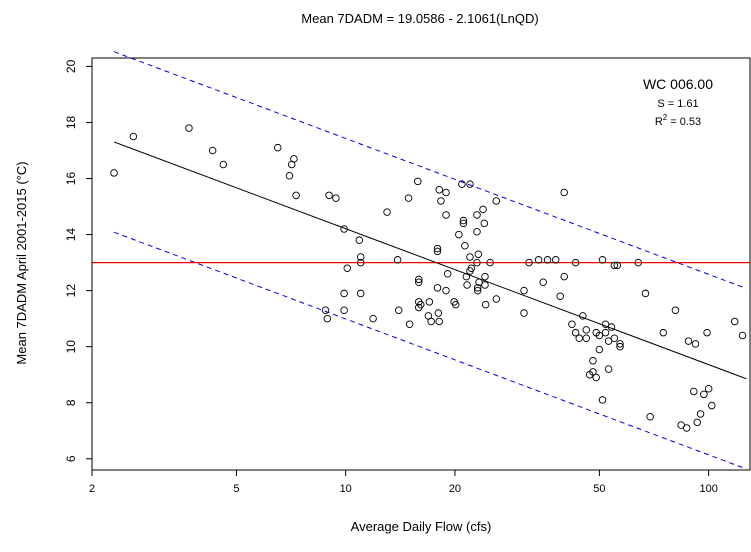  Describe the element at coordinates (665, 117) in the screenshot. I see `r2-superscript: 2` at that location.